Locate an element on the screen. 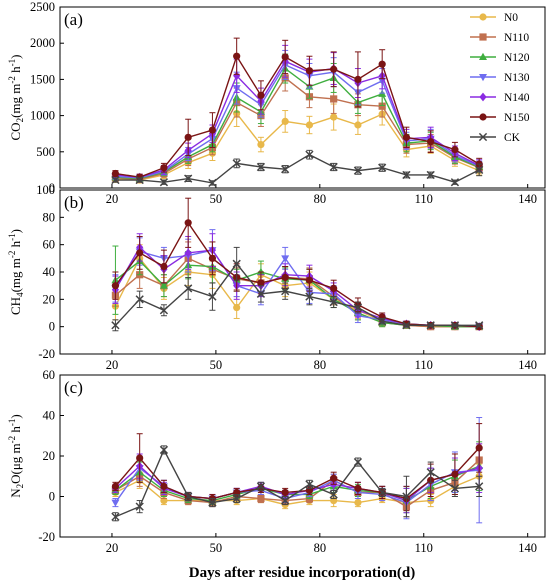  panel-label: (b) is located at coordinates (74, 202).